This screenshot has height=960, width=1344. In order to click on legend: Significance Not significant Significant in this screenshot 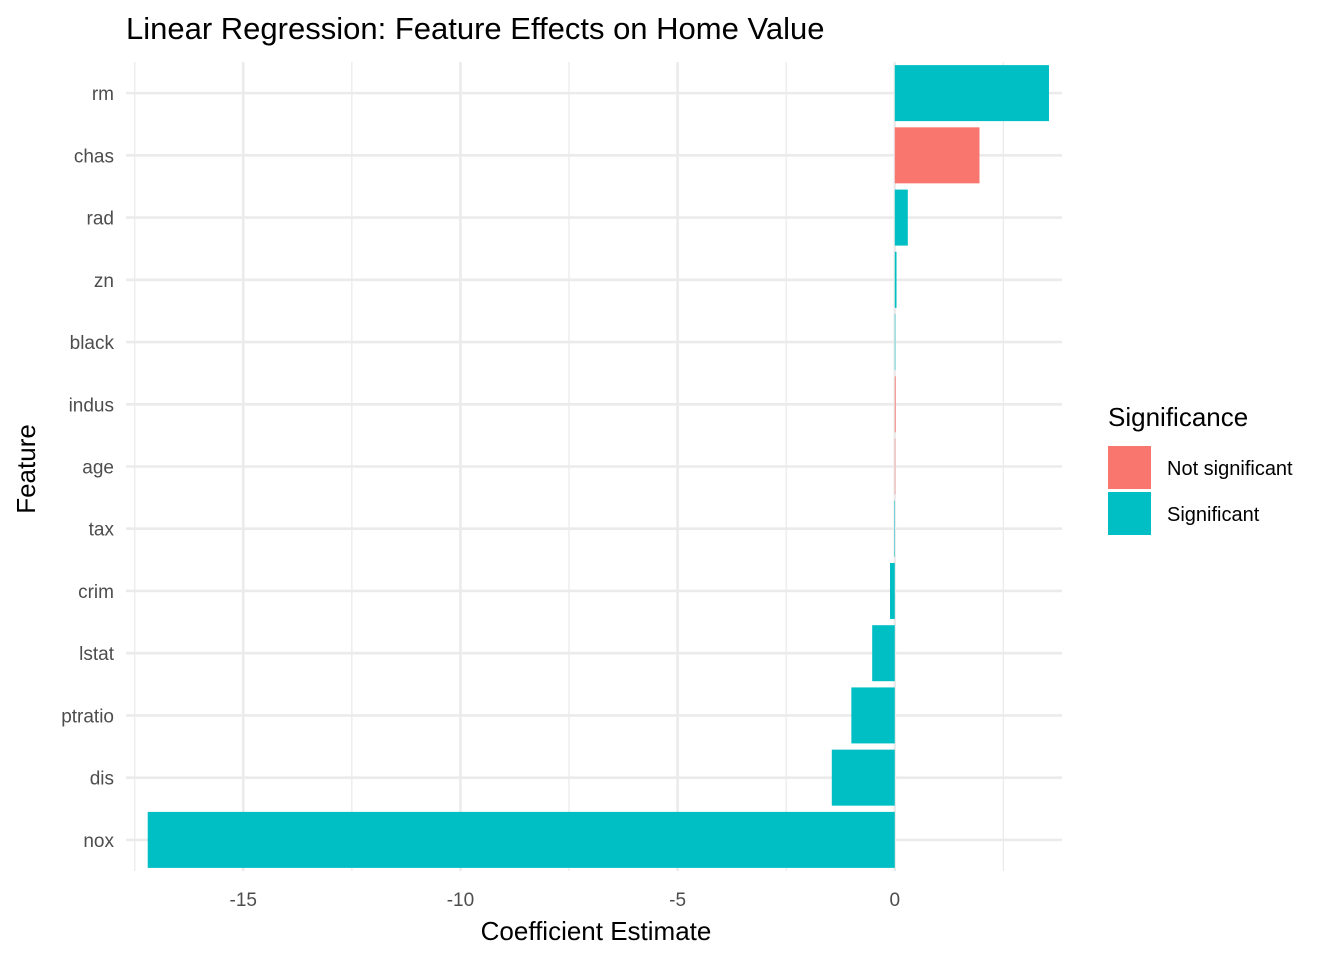, I will do `click(1200, 468)`.